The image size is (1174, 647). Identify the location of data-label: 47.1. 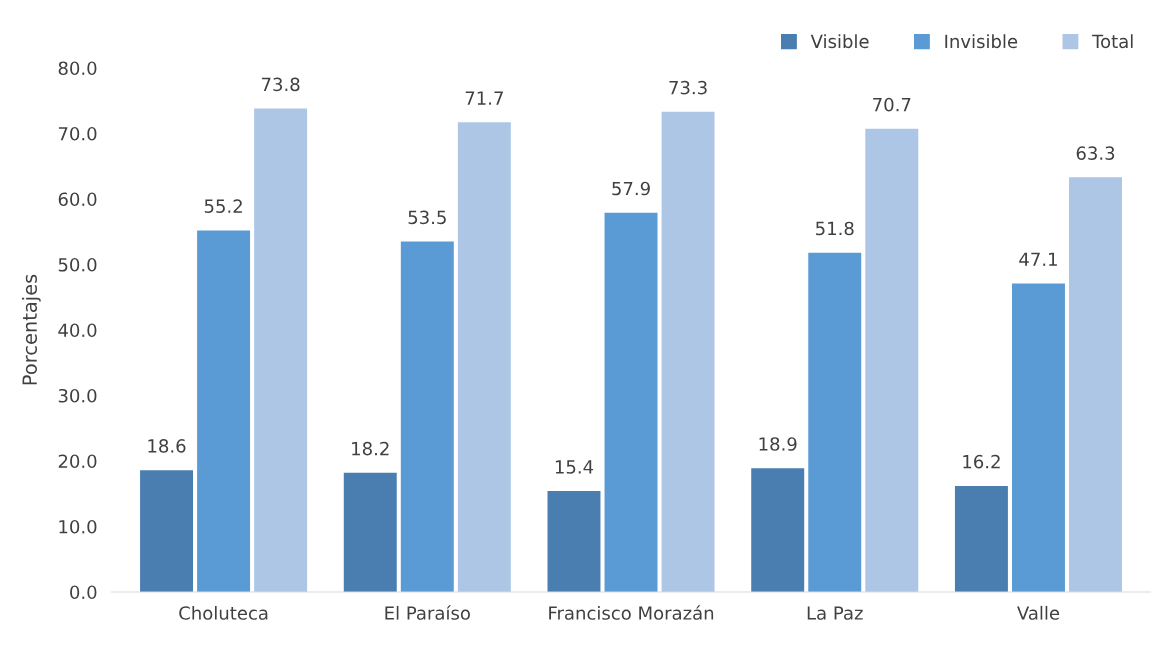
(1038, 259).